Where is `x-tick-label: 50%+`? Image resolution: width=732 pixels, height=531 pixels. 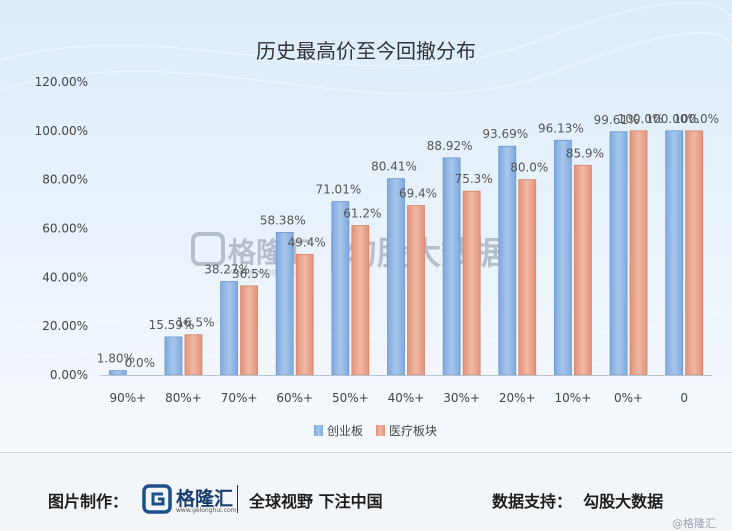
x-tick-label: 50%+ is located at coordinates (350, 398).